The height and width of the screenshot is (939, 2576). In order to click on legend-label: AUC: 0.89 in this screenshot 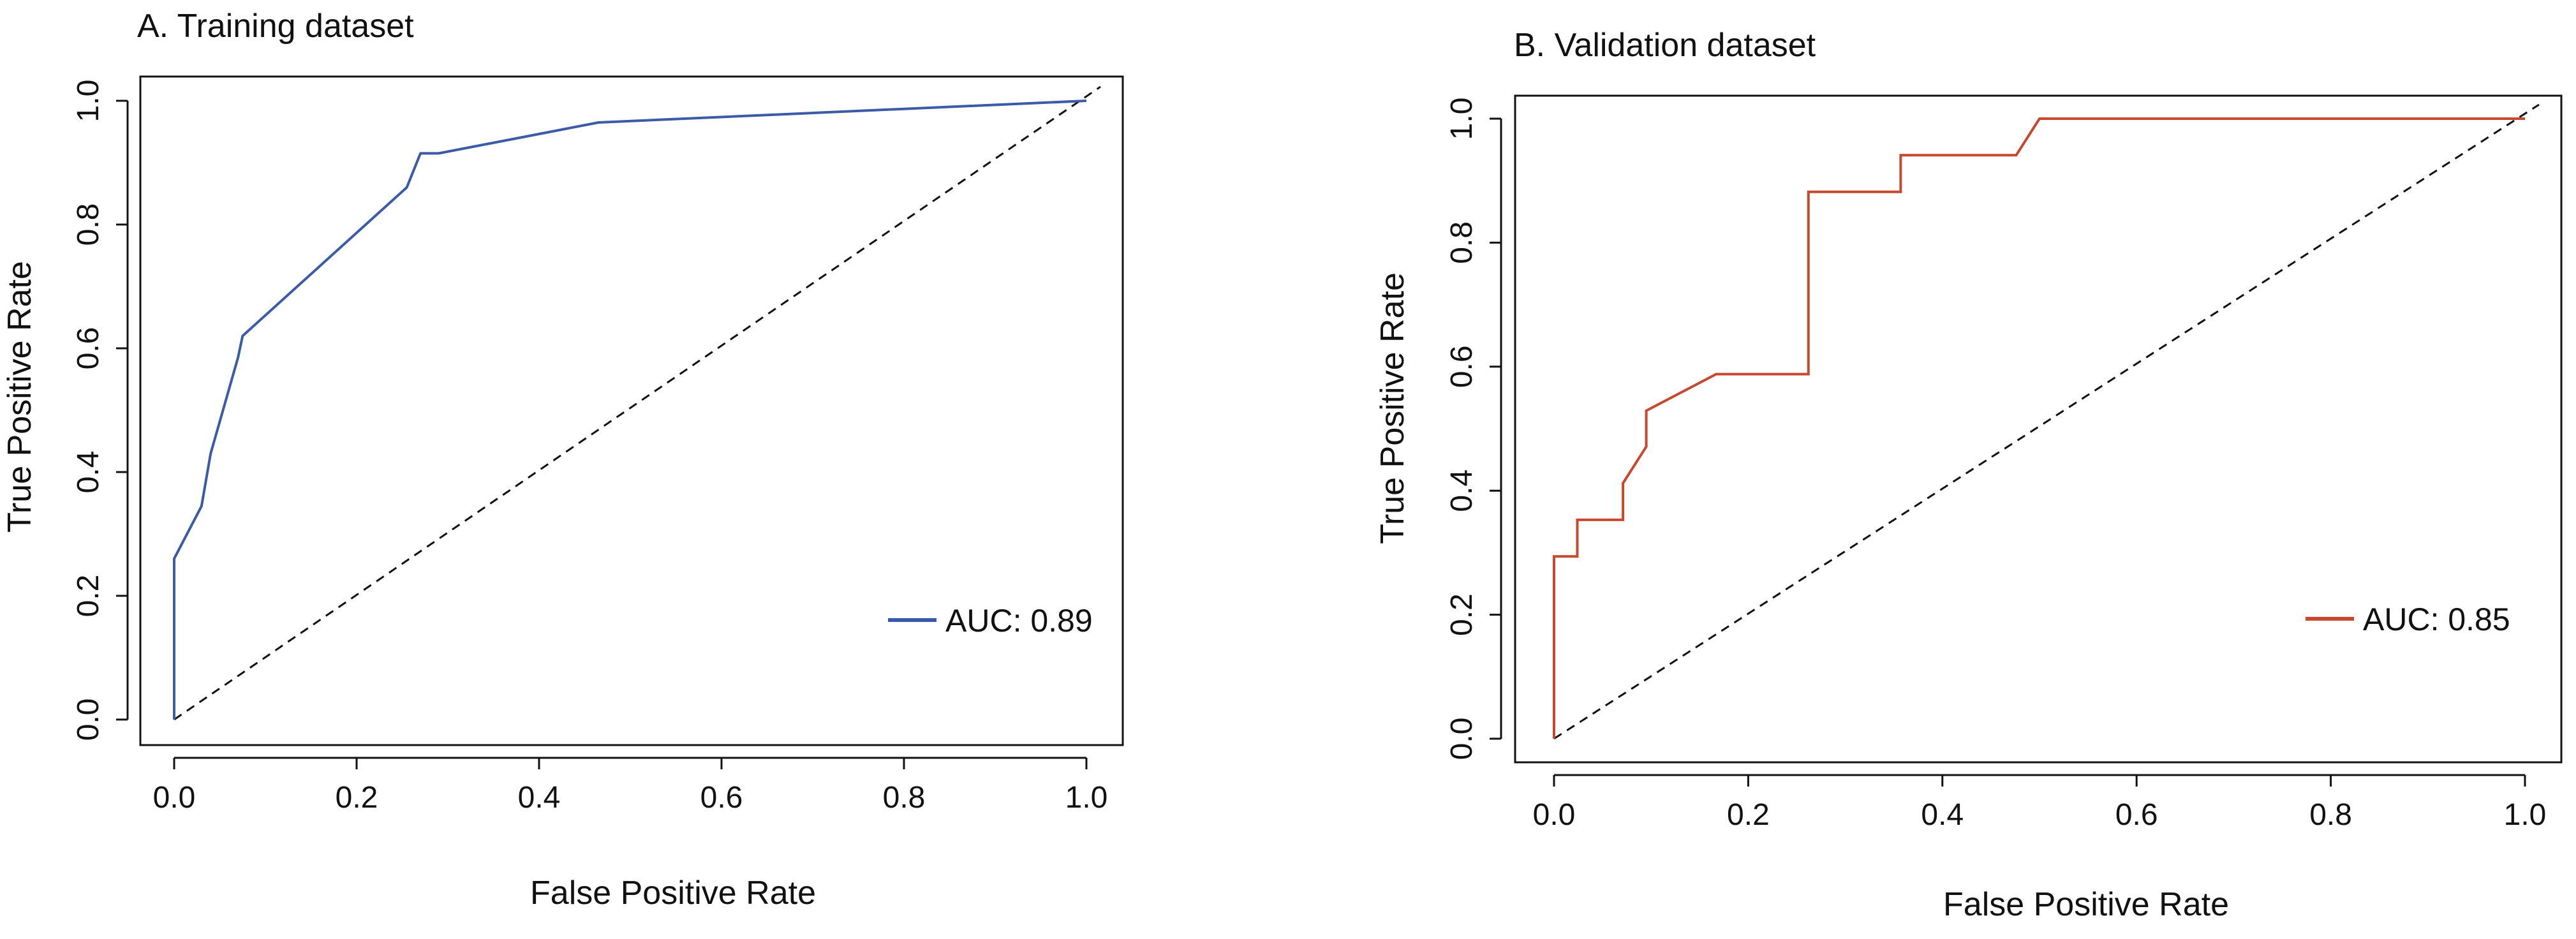, I will do `click(1019, 621)`.